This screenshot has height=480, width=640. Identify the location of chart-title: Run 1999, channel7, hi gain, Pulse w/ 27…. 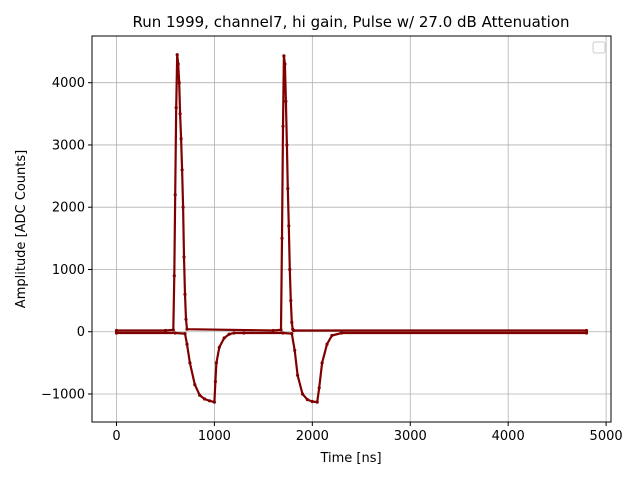
(350, 22).